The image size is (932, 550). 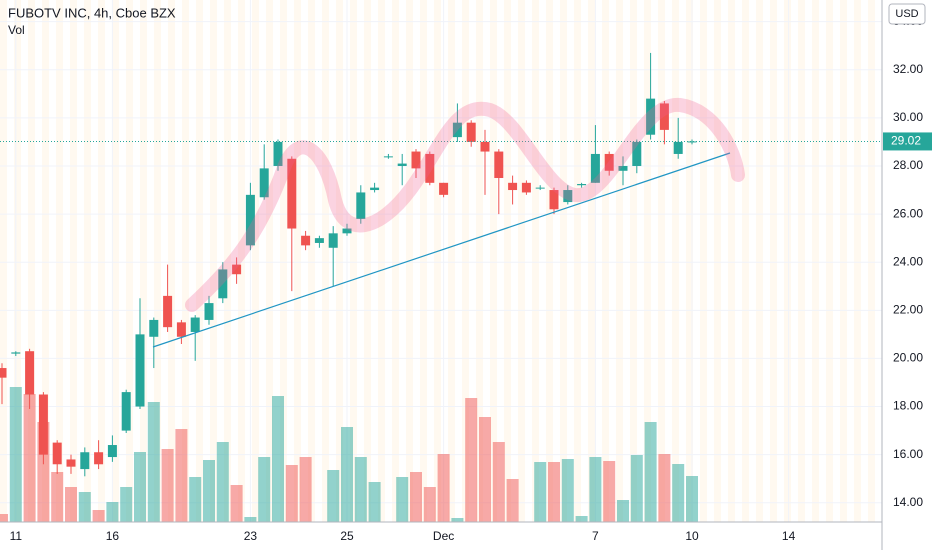 I want to click on y-tick-label: 14.00, so click(x=908, y=502).